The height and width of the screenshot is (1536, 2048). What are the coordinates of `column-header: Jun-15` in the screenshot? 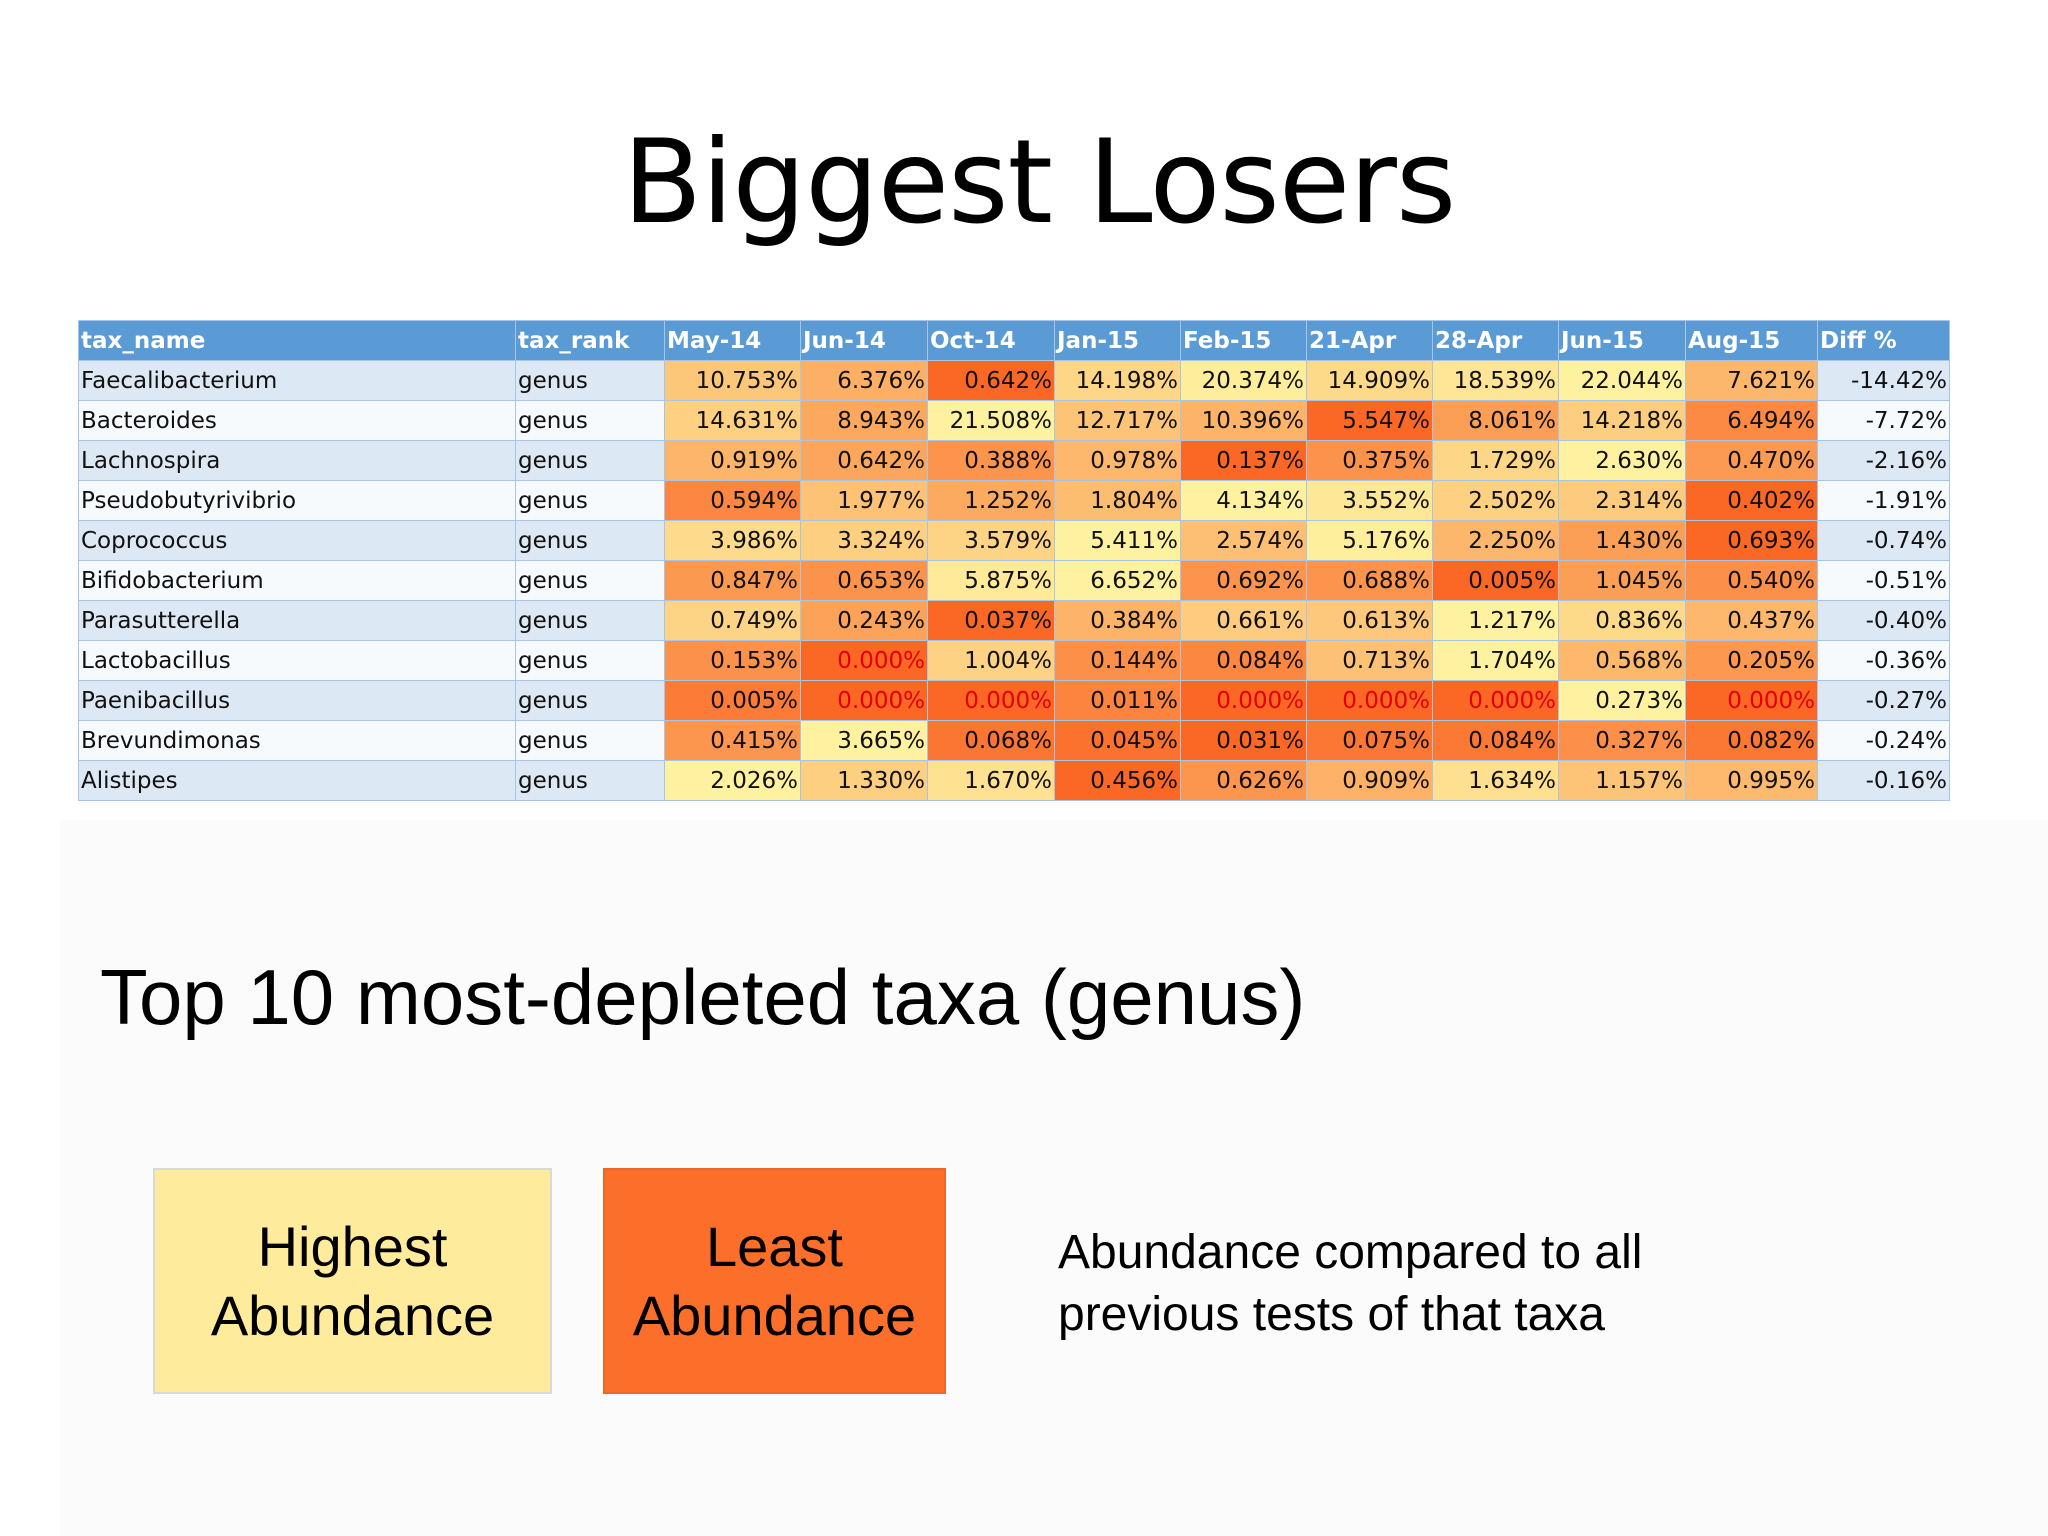 It's located at (1622, 340).